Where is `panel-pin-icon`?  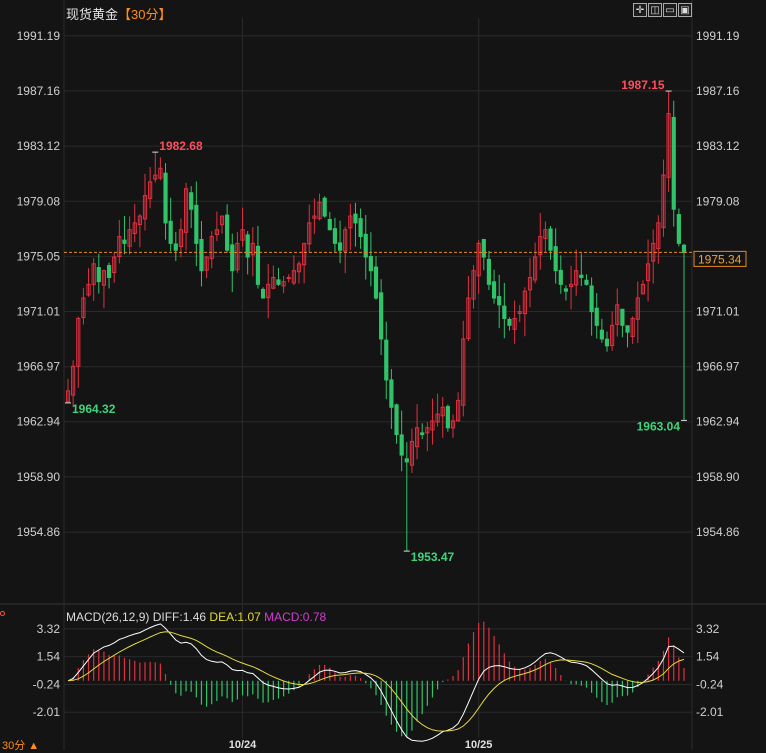
panel-pin-icon is located at coordinates (2, 613).